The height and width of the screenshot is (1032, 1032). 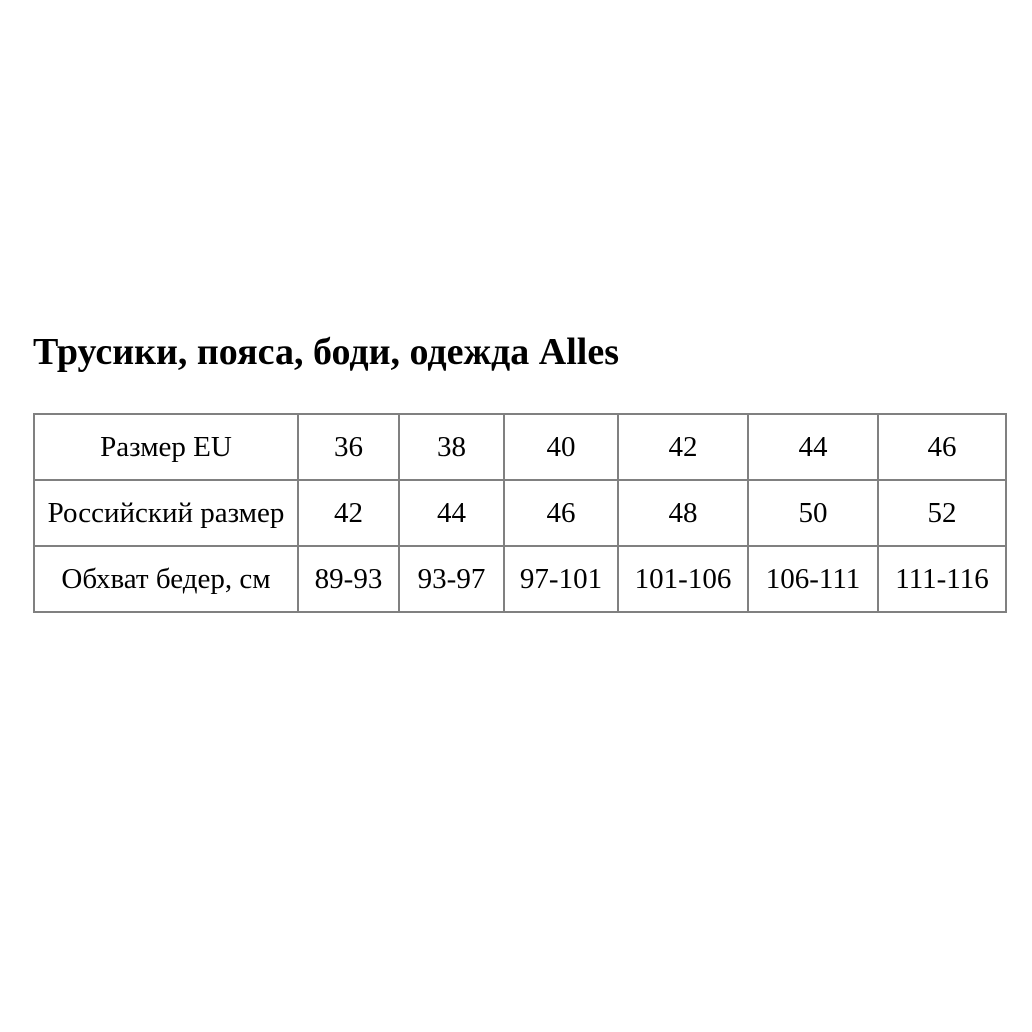 What do you see at coordinates (561, 579) in the screenshot?
I see `table-cell: 97-101` at bounding box center [561, 579].